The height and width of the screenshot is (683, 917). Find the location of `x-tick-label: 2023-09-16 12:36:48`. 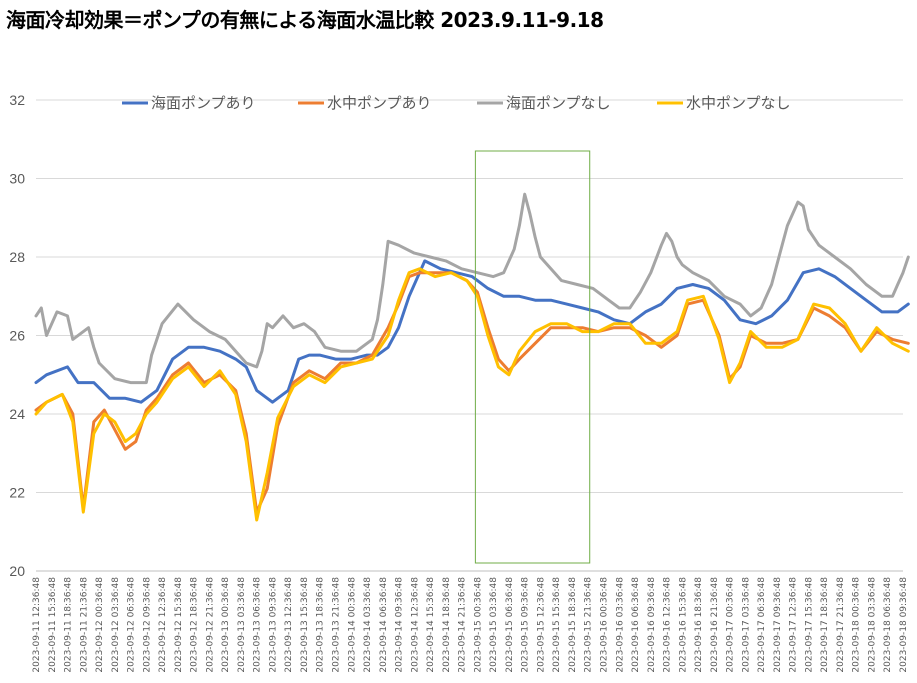

x-tick-label: 2023-09-16 12:36:48 is located at coordinates (668, 625).